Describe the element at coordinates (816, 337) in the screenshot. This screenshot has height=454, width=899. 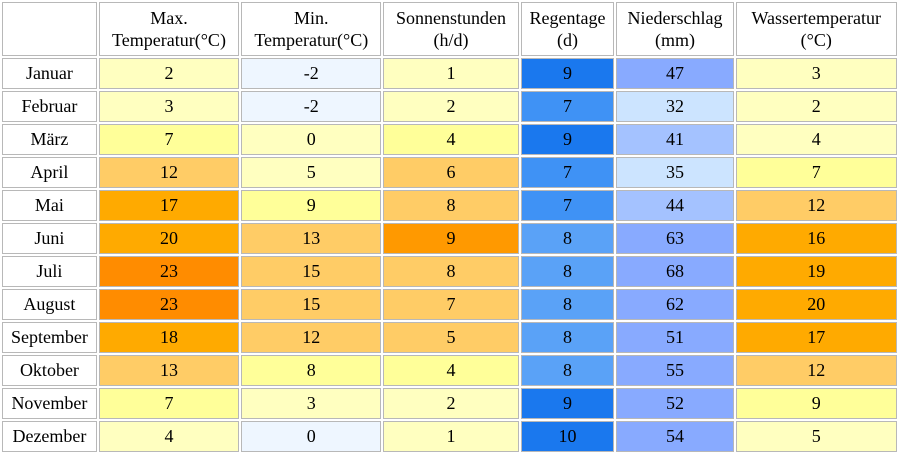
I see `cell-water-temp: 17` at that location.